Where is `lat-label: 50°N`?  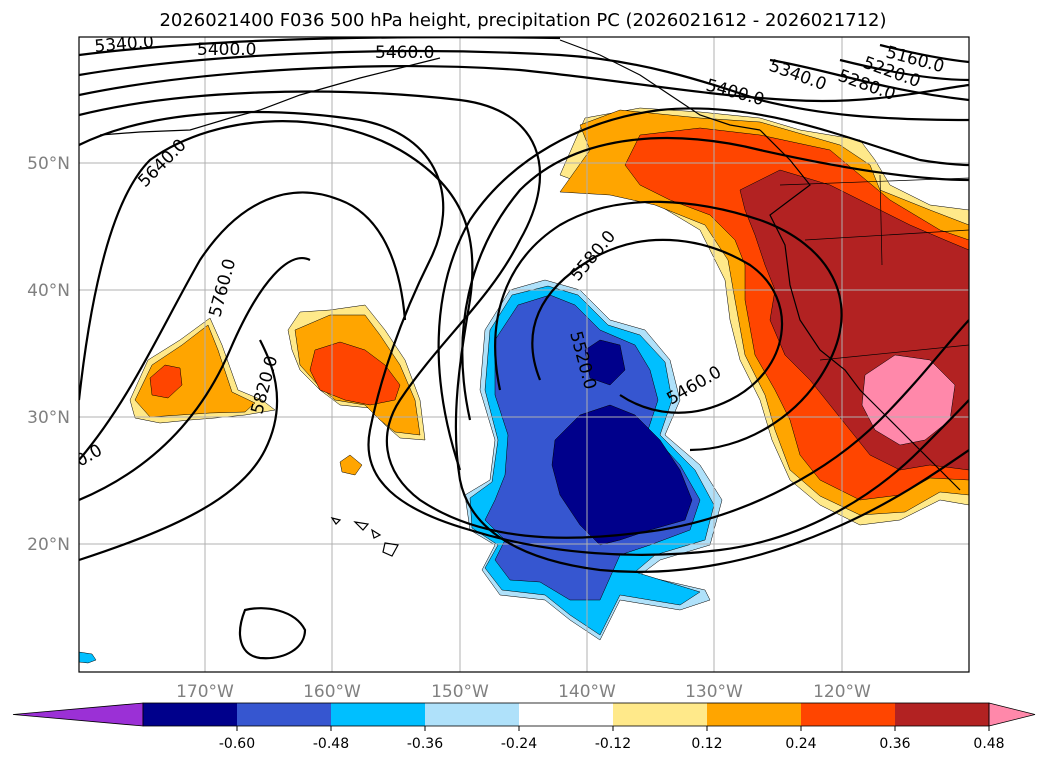
lat-label: 50°N is located at coordinates (48, 164).